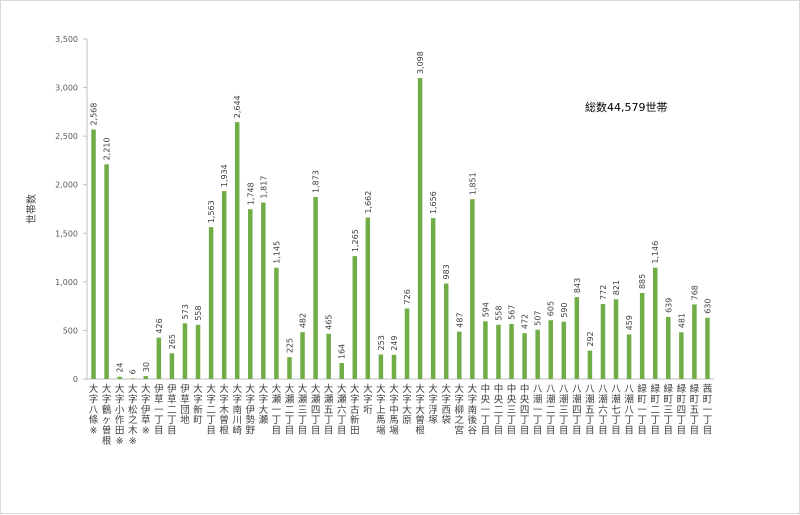 This screenshot has width=800, height=515. Describe the element at coordinates (616, 410) in the screenshot. I see `category-label: 八潮七丁目` at that location.